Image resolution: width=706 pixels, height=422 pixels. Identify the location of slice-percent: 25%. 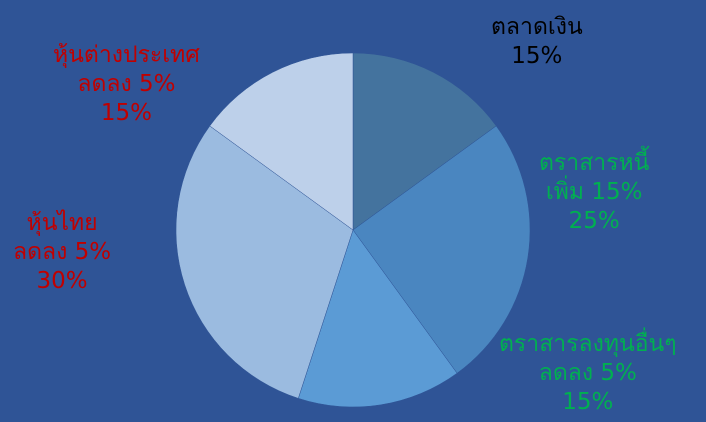
(594, 221).